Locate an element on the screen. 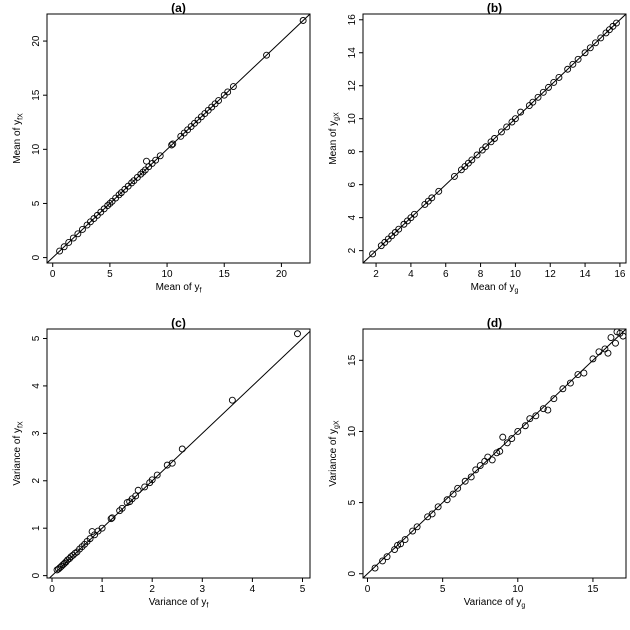  chart2-xtick-label-5: 5 is located at coordinates (303, 589).